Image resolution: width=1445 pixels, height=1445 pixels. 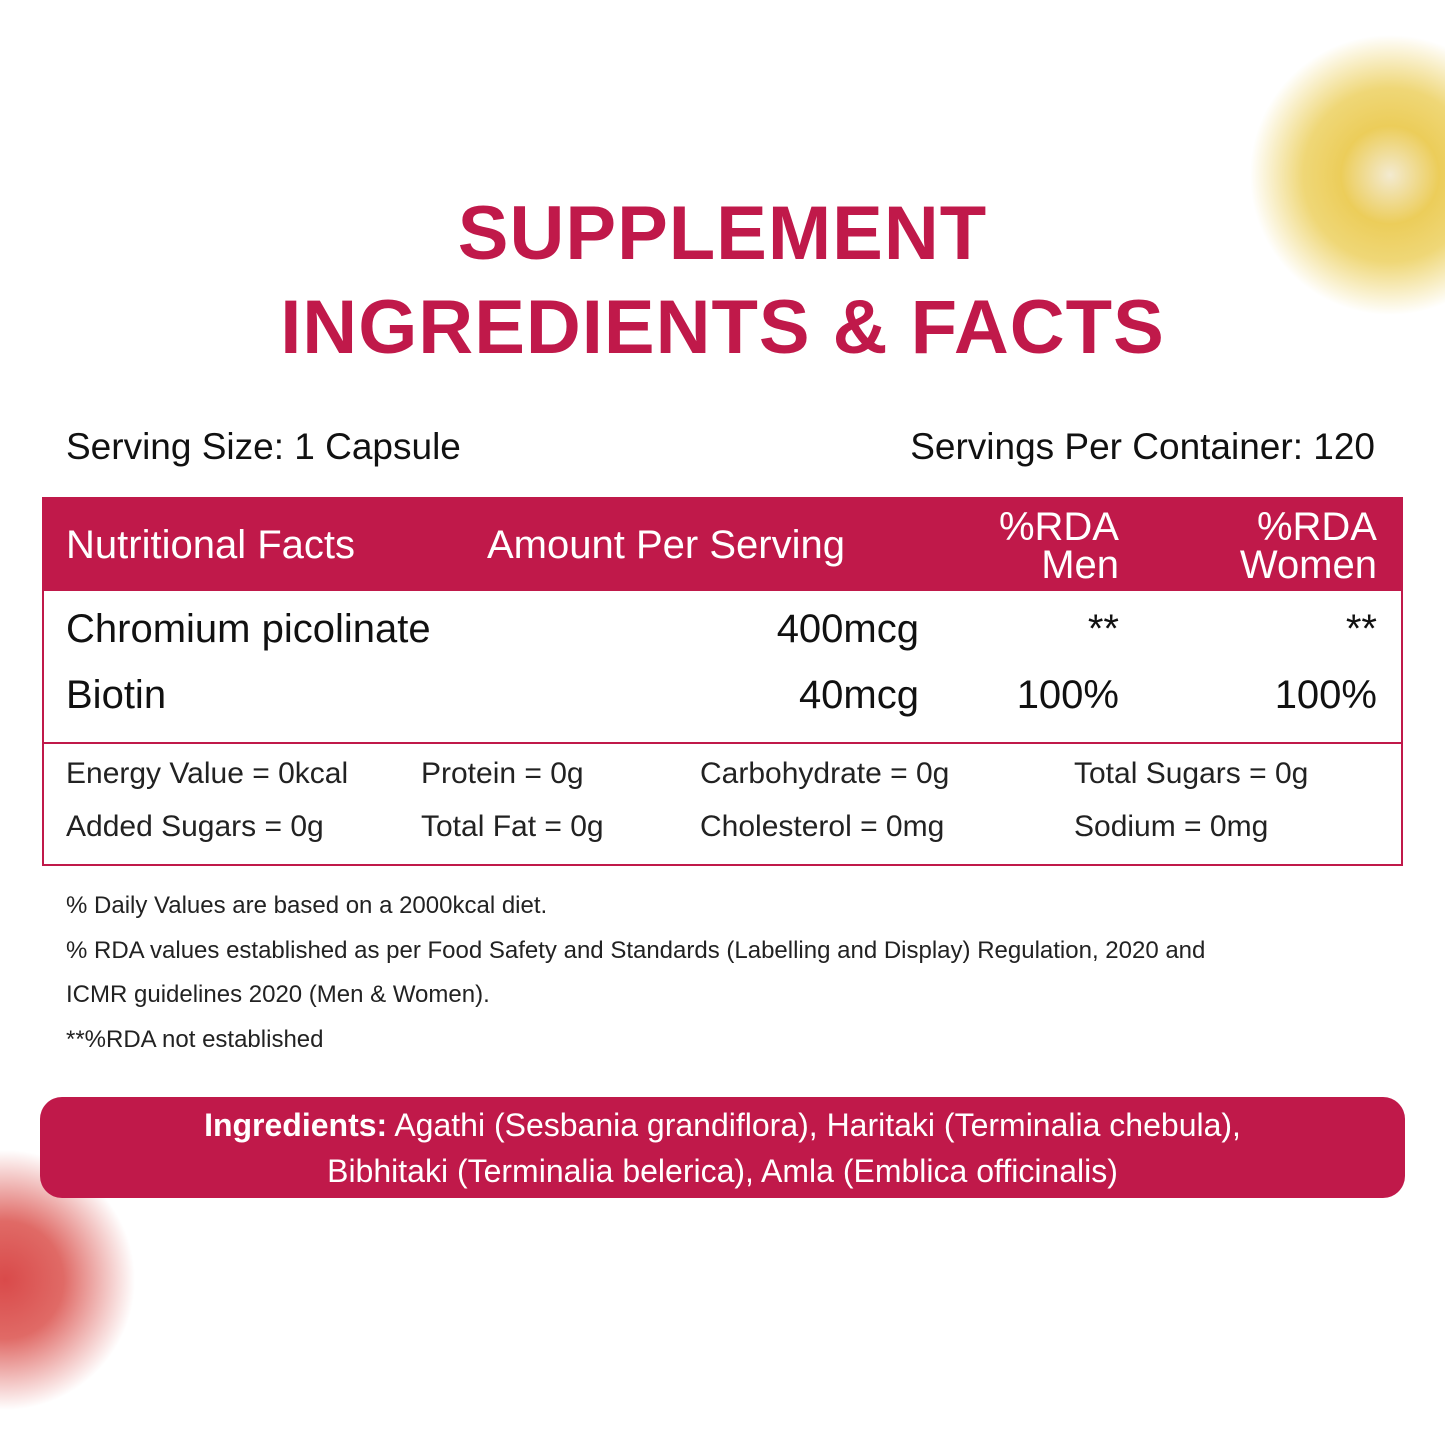 I want to click on page-title-line1: SUPPLEMENT, so click(x=722, y=233).